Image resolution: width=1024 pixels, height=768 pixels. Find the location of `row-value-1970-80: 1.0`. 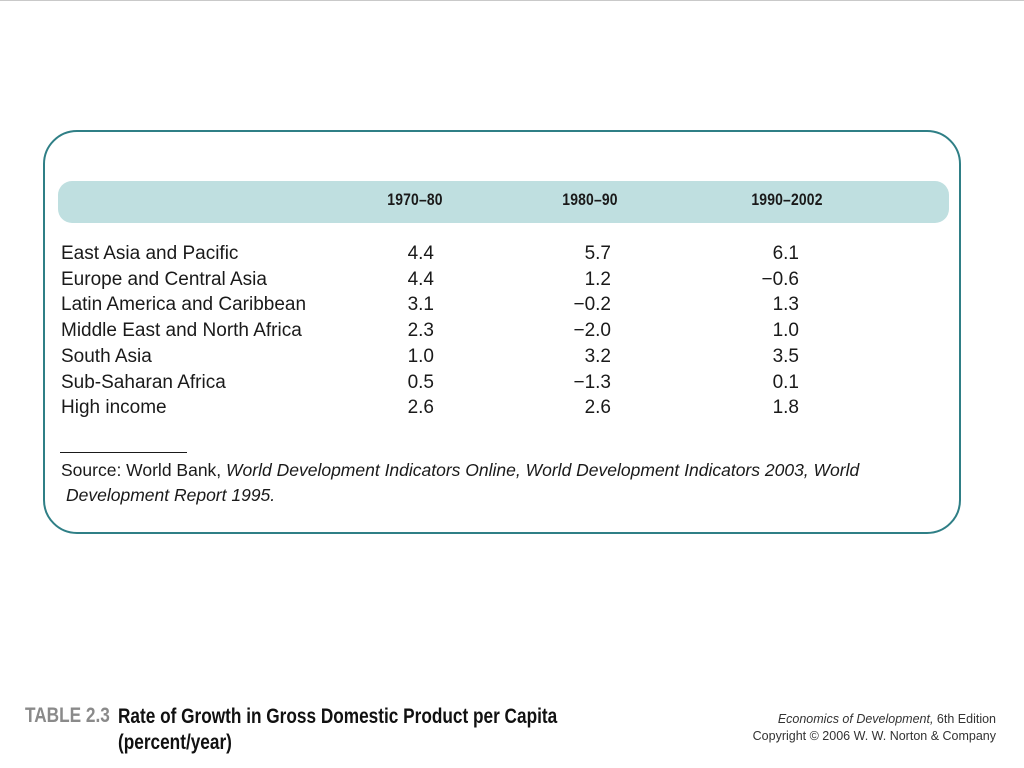

row-value-1970-80: 1.0 is located at coordinates (420, 356).